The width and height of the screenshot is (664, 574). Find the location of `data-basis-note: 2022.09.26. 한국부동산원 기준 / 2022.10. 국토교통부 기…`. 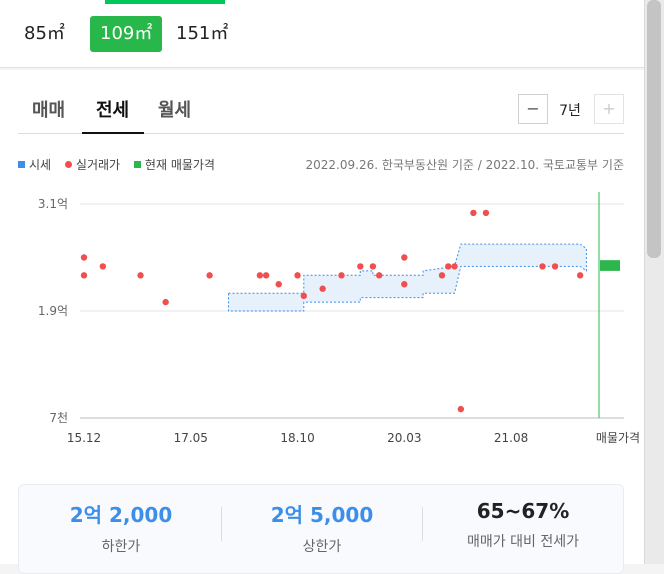

data-basis-note: 2022.09.26. 한국부동산원 기준 / 2022.10. 국토교통부 기… is located at coordinates (465, 165).